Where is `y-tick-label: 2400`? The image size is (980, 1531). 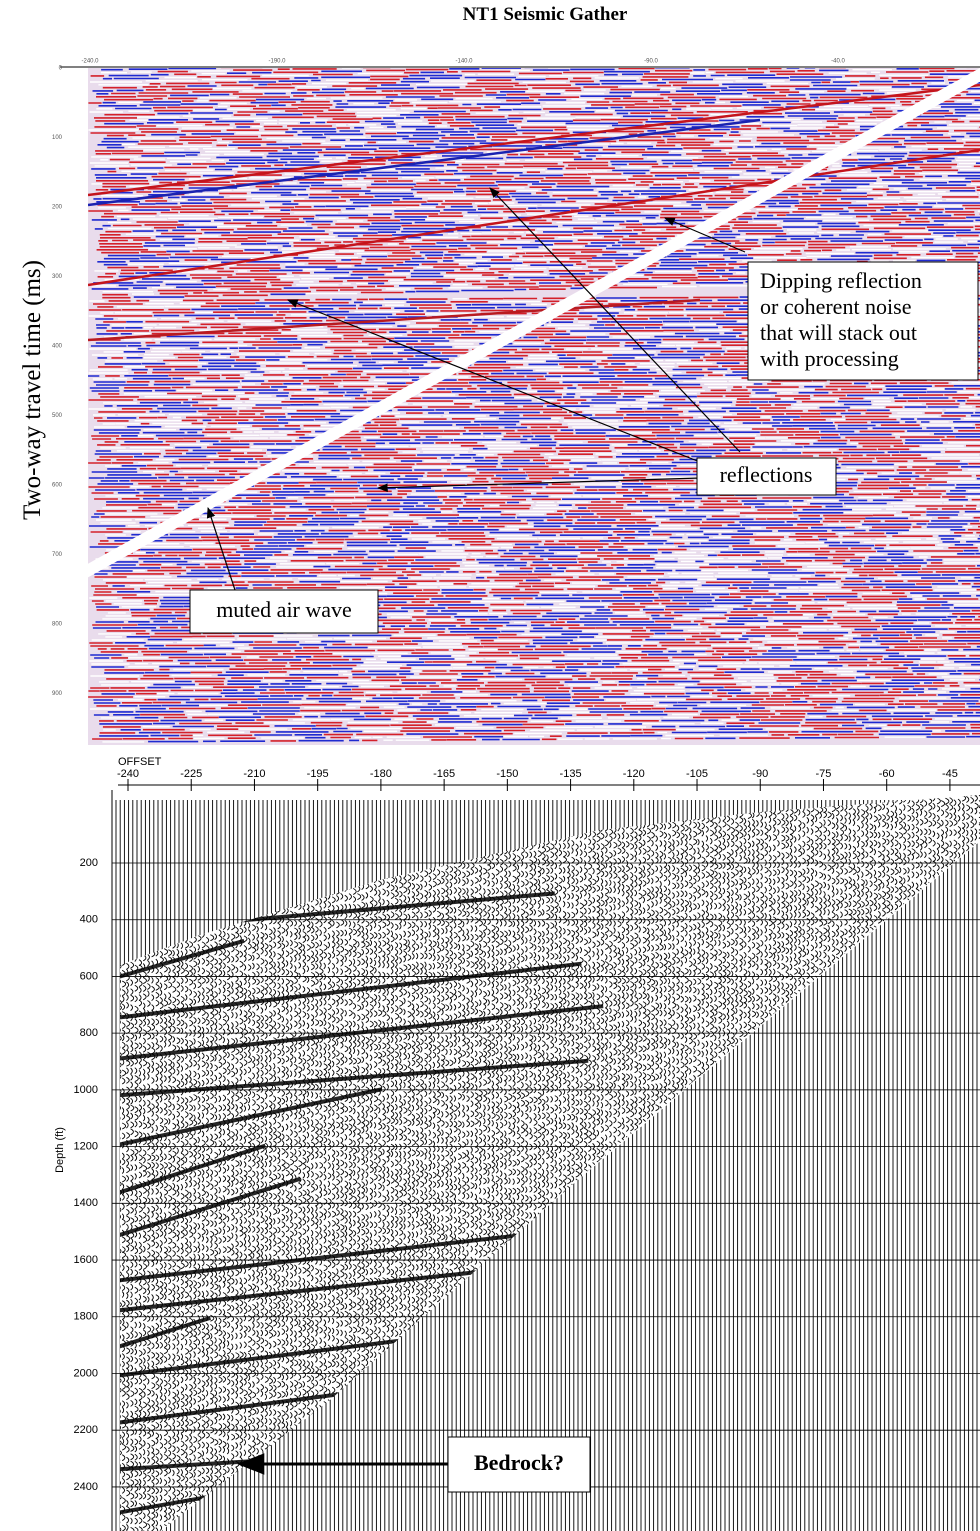
y-tick-label: 2400 is located at coordinates (86, 1487).